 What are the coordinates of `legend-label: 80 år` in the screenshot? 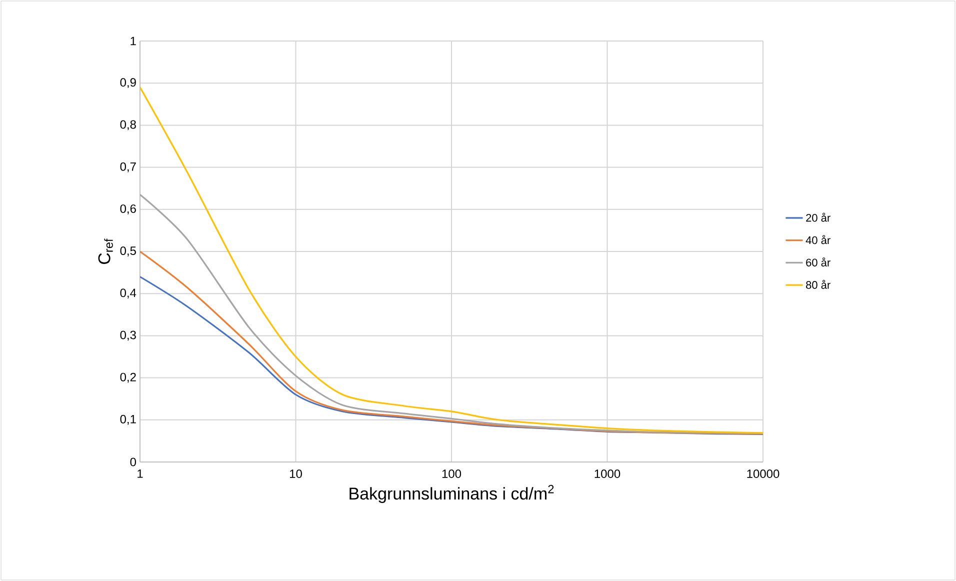 It's located at (818, 284).